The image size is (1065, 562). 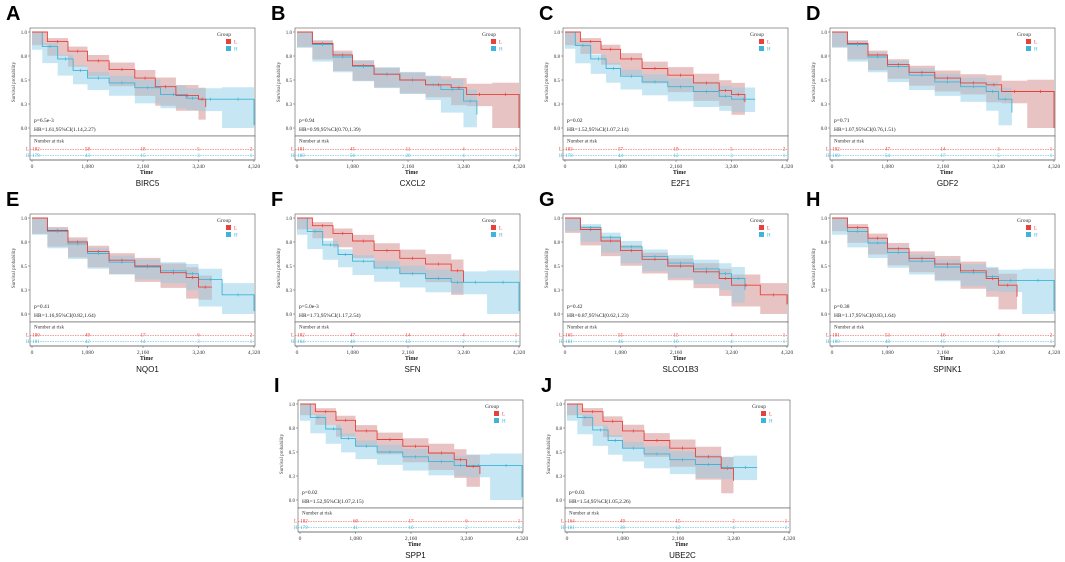 What do you see at coordinates (598, 315) in the screenshot?
I see `hazard-ratio: HR=0.87,95%CI(0.62,1.23)` at bounding box center [598, 315].